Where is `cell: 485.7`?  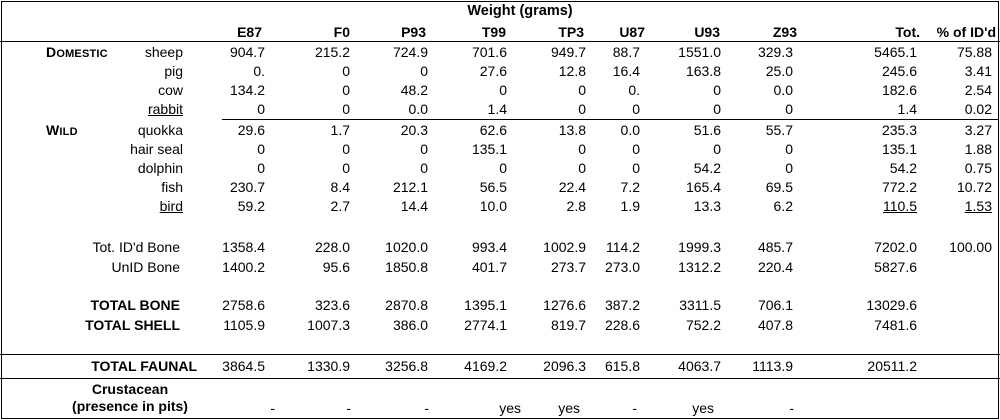 cell: 485.7 is located at coordinates (775, 247).